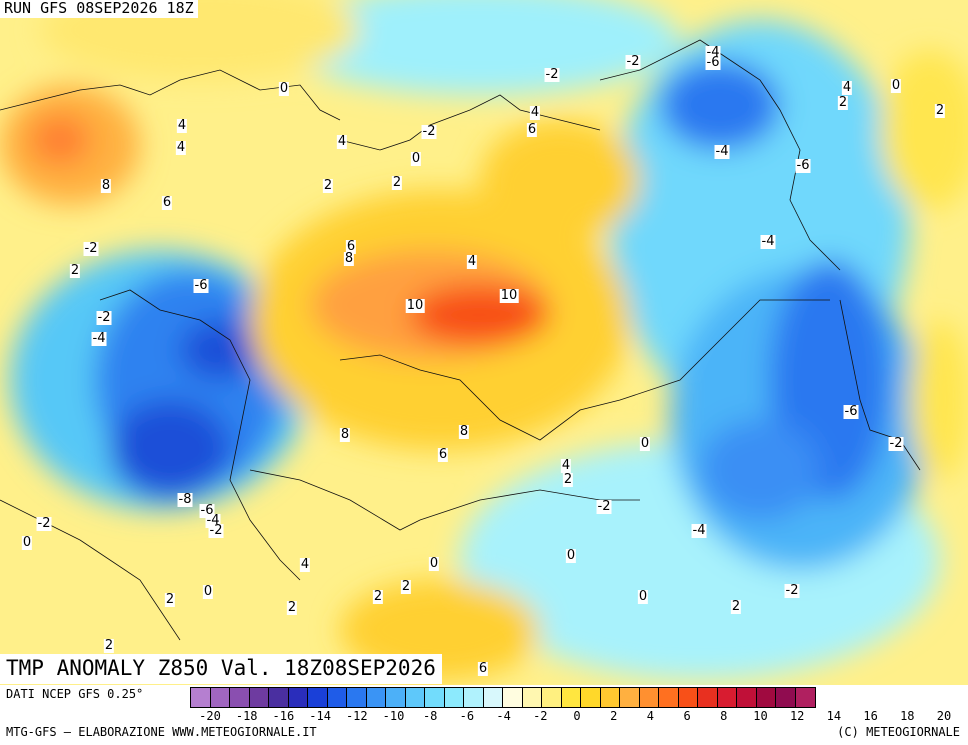 The image size is (968, 745). I want to click on colorbar-tick: -12, so click(356, 716).